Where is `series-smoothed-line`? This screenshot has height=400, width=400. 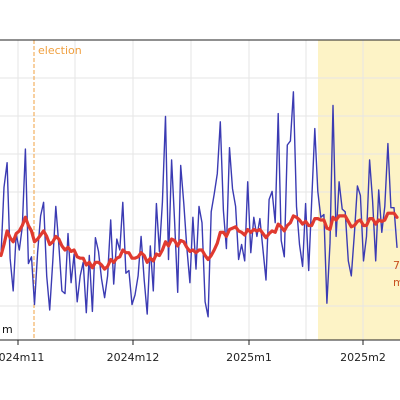
series-smoothed-line is located at coordinates (199, 241).